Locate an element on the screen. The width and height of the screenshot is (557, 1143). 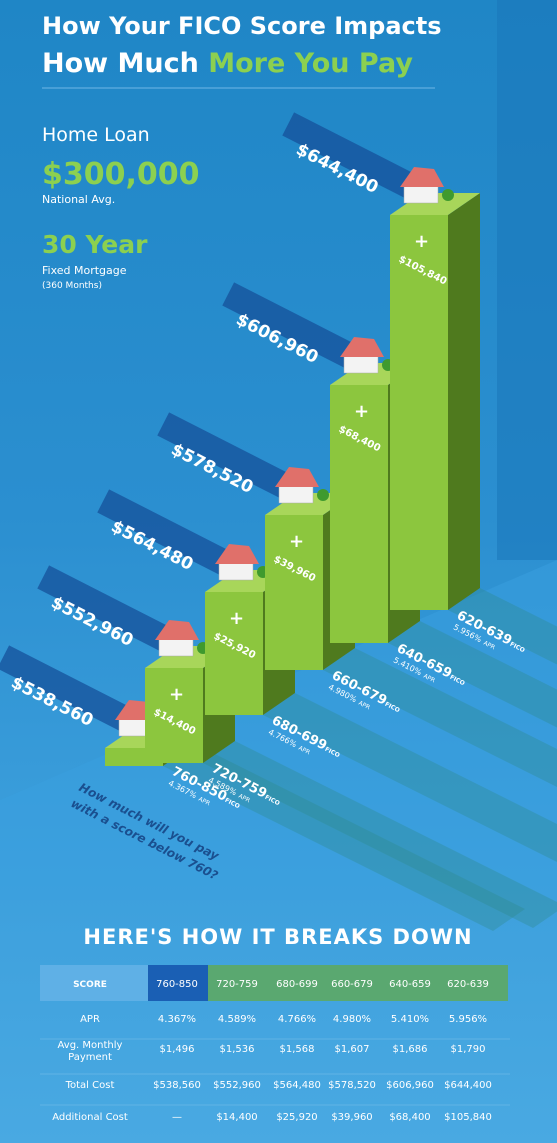
header-cell: 640-659 is located at coordinates (410, 984).